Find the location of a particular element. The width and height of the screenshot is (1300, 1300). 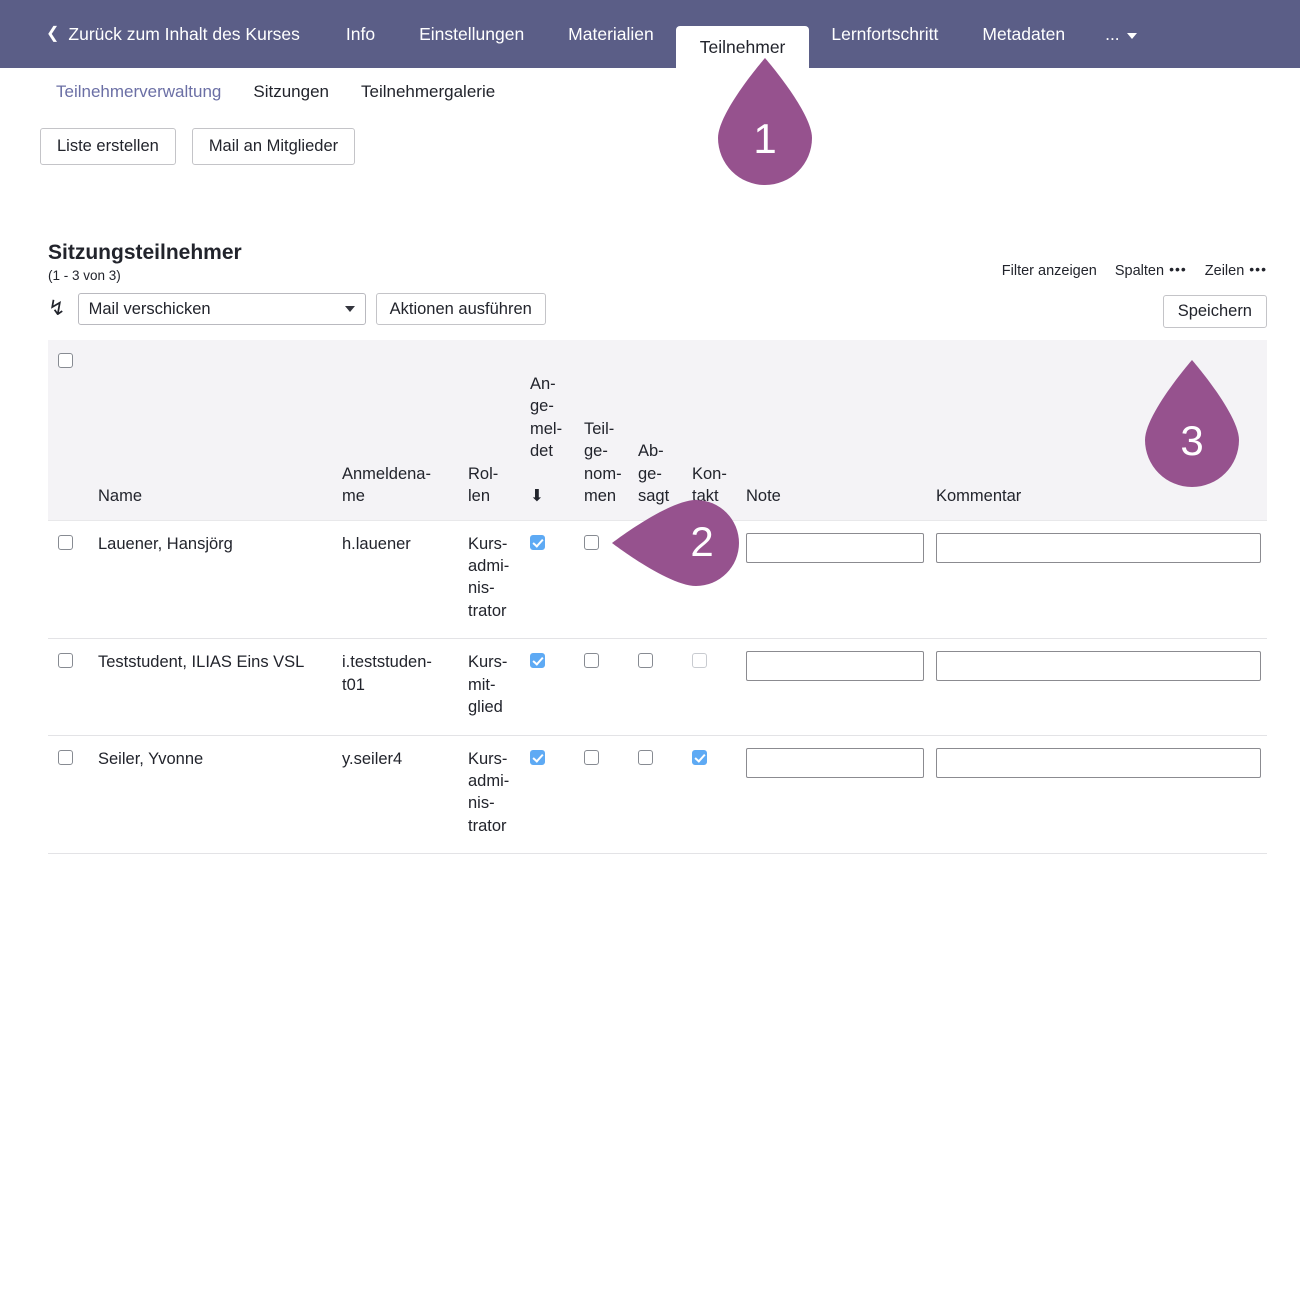

bulk-action-select: Mail verschicken is located at coordinates (221, 309).